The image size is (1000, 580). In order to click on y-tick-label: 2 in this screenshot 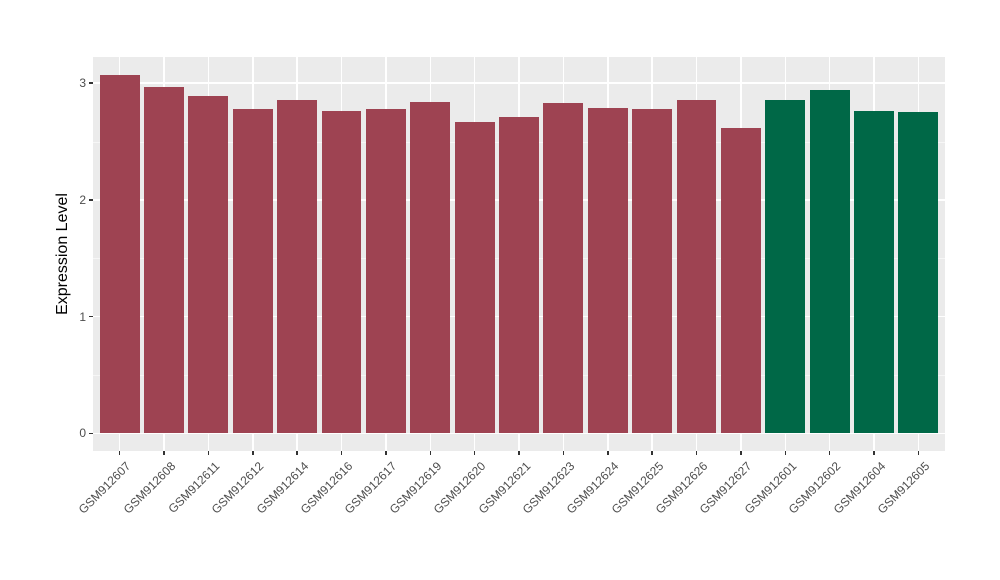, I will do `click(82, 199)`.